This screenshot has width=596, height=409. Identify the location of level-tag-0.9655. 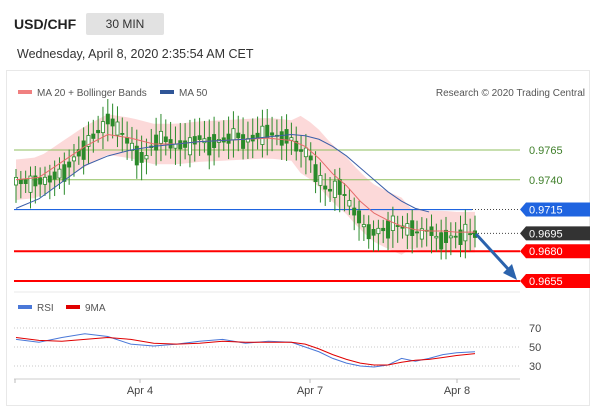
(555, 281).